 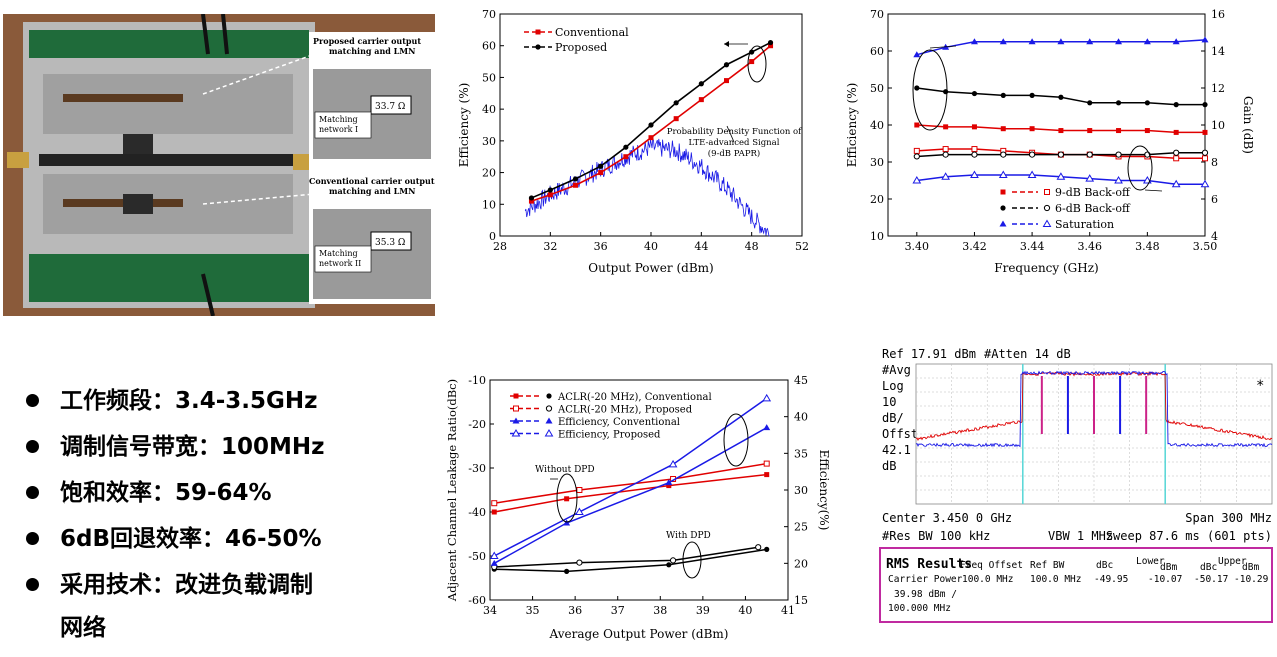 What do you see at coordinates (634, 397) in the screenshot?
I see `legend-label: ACLR(-20 MHz), Conventional` at bounding box center [634, 397].